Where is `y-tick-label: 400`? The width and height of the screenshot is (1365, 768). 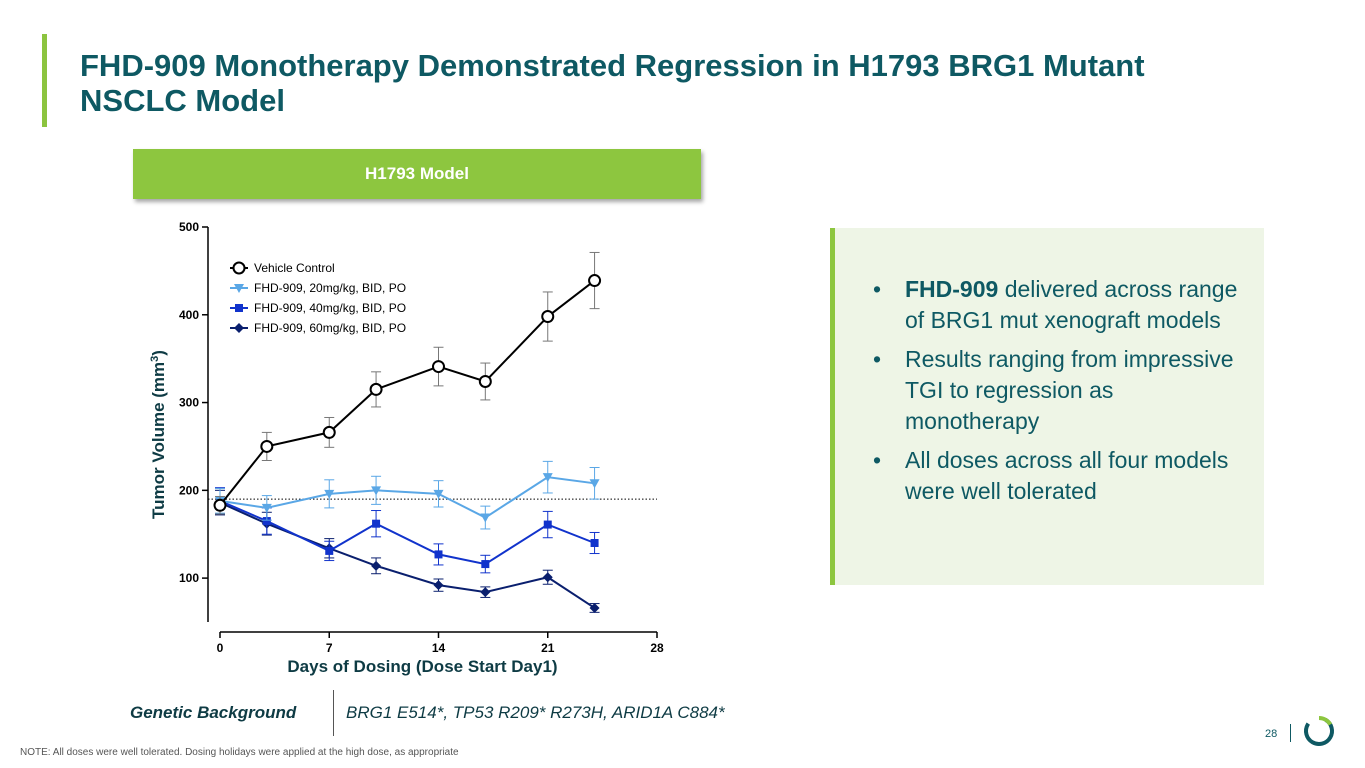 y-tick-label: 400 is located at coordinates (189, 315).